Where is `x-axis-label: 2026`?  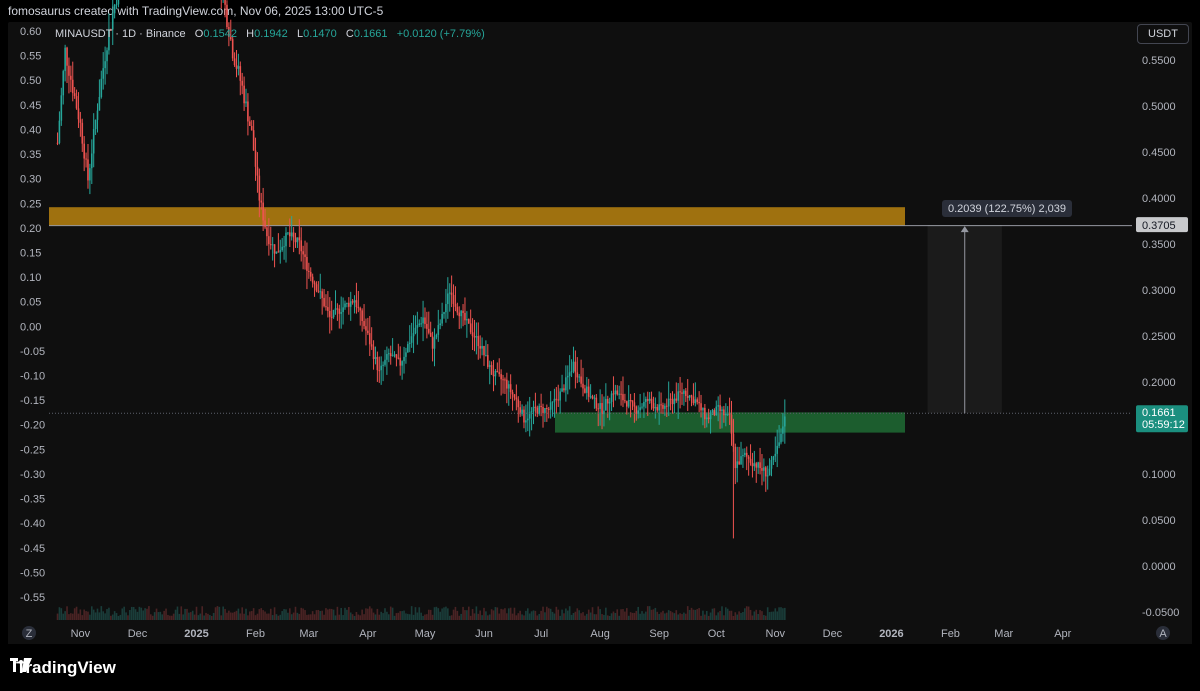 x-axis-label: 2026 is located at coordinates (891, 634).